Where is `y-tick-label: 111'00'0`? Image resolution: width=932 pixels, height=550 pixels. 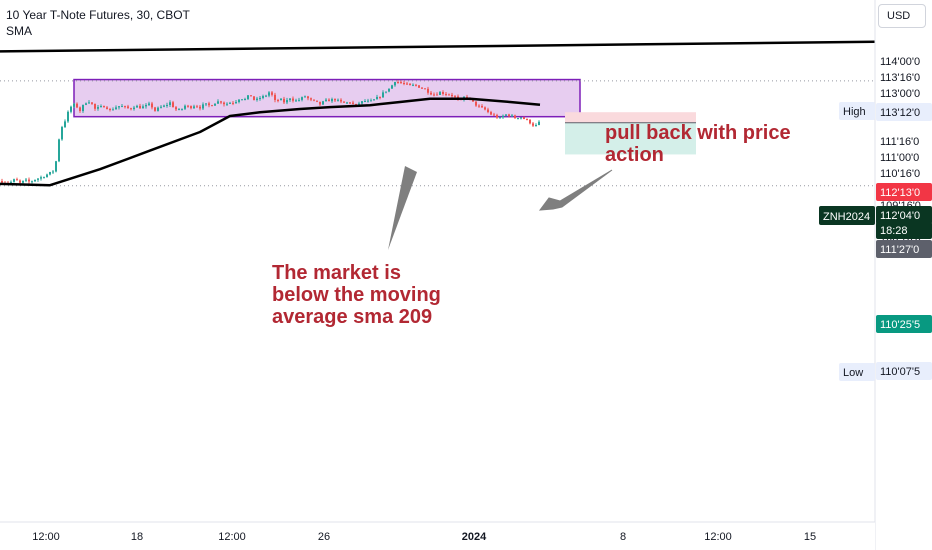 y-tick-label: 111'00'0 is located at coordinates (899, 158).